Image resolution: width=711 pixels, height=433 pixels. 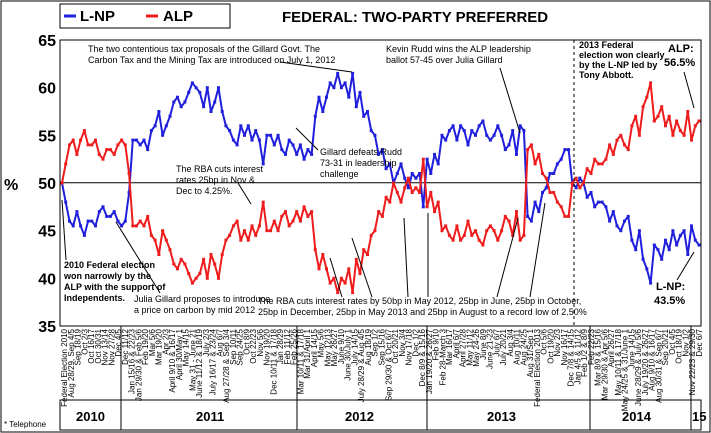 What do you see at coordinates (94, 298) in the screenshot?
I see `svg-text: Independents.` at bounding box center [94, 298].